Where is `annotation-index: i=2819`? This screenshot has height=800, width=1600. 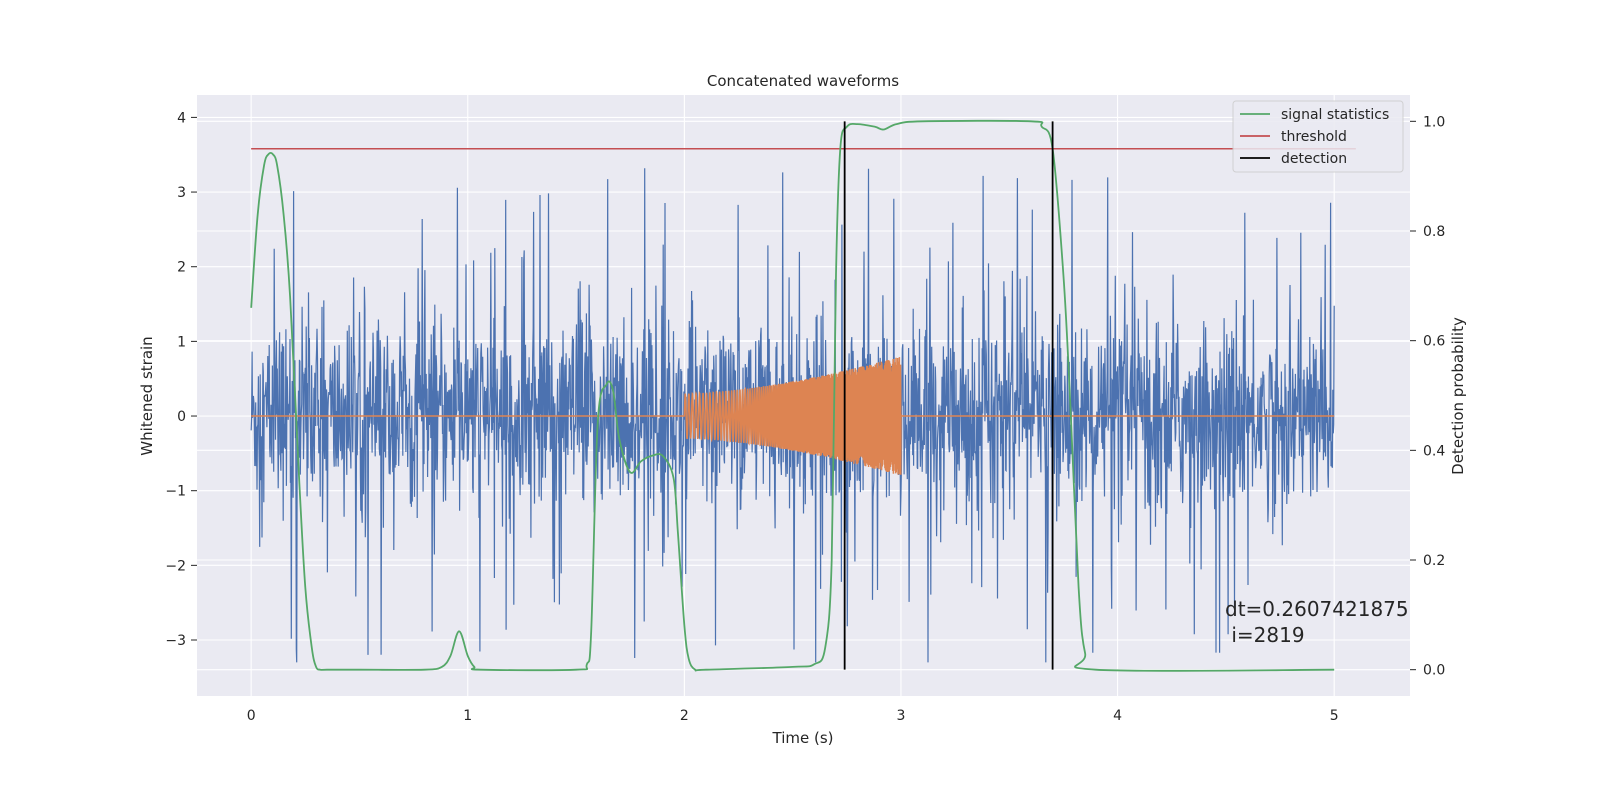 annotation-index: i=2819 is located at coordinates (1265, 635).